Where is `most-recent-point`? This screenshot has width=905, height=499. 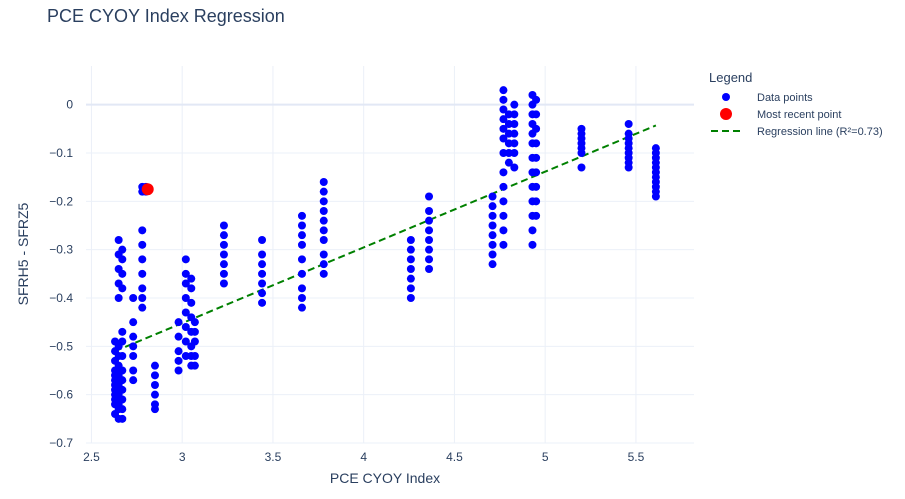
most-recent-point is located at coordinates (147, 189).